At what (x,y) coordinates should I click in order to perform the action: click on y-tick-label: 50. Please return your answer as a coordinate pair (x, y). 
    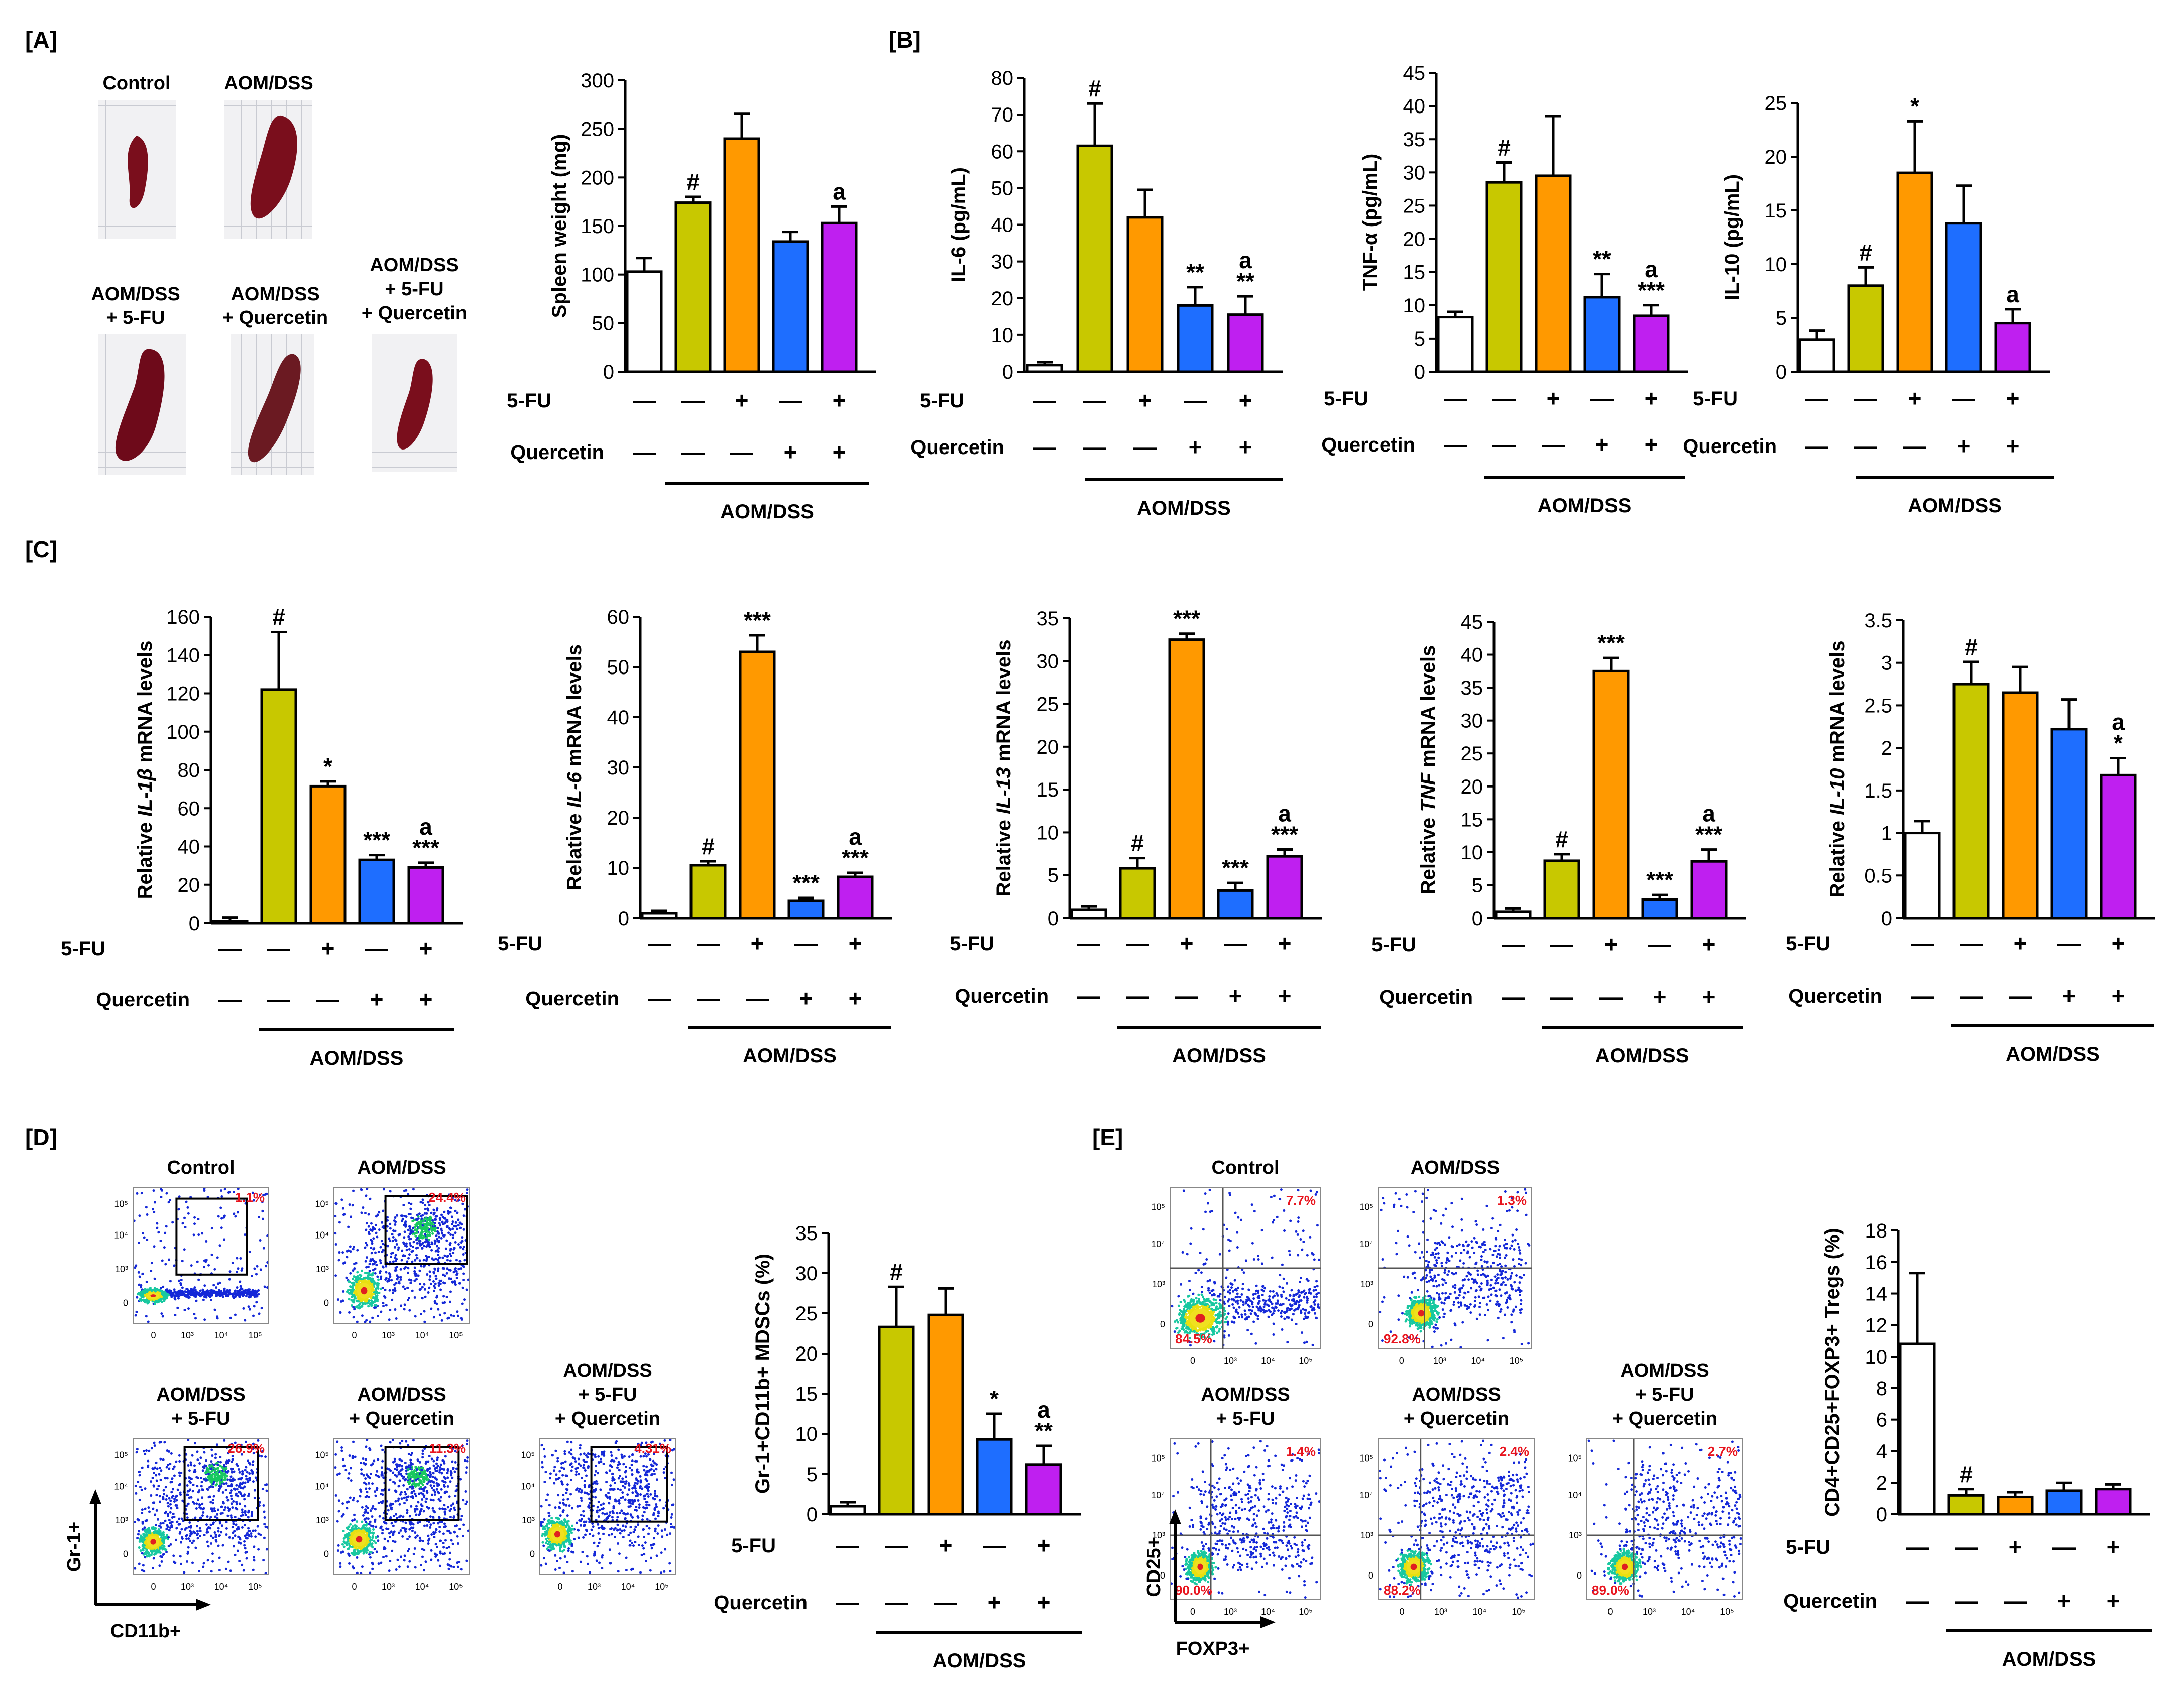
    Looking at the image, I should click on (619, 668).